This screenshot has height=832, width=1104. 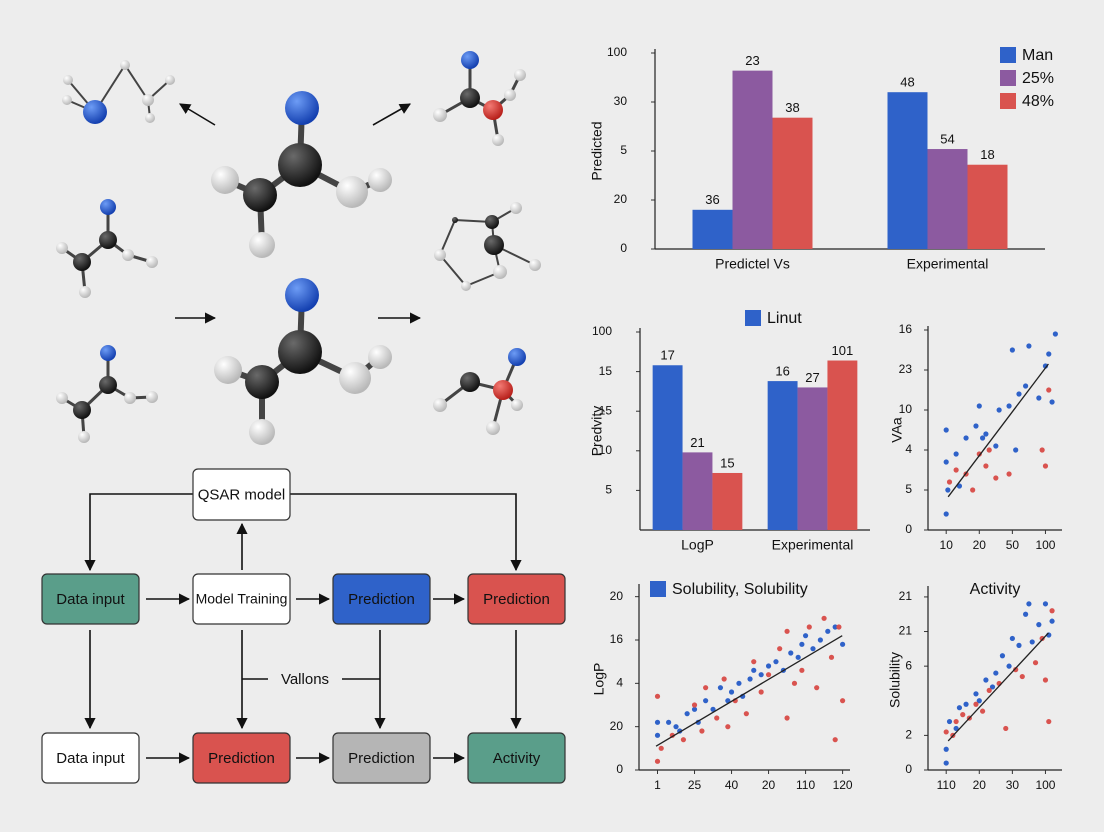 I want to click on legend-label: 48%, so click(x=1038, y=101).